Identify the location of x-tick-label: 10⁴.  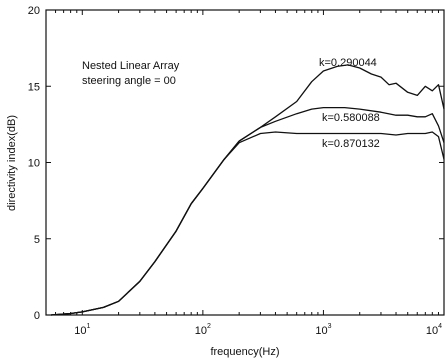
(434, 330).